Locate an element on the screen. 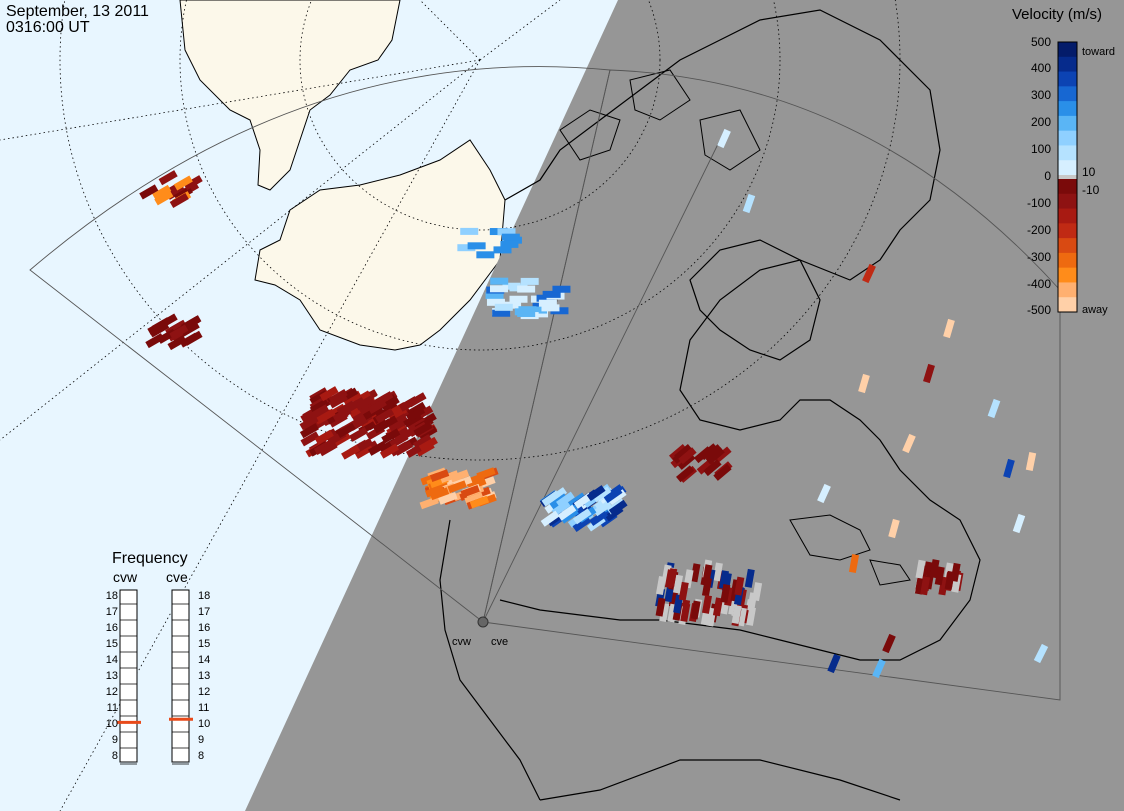 The width and height of the screenshot is (1124, 811). freq-scale-number: 10 is located at coordinates (111, 724).